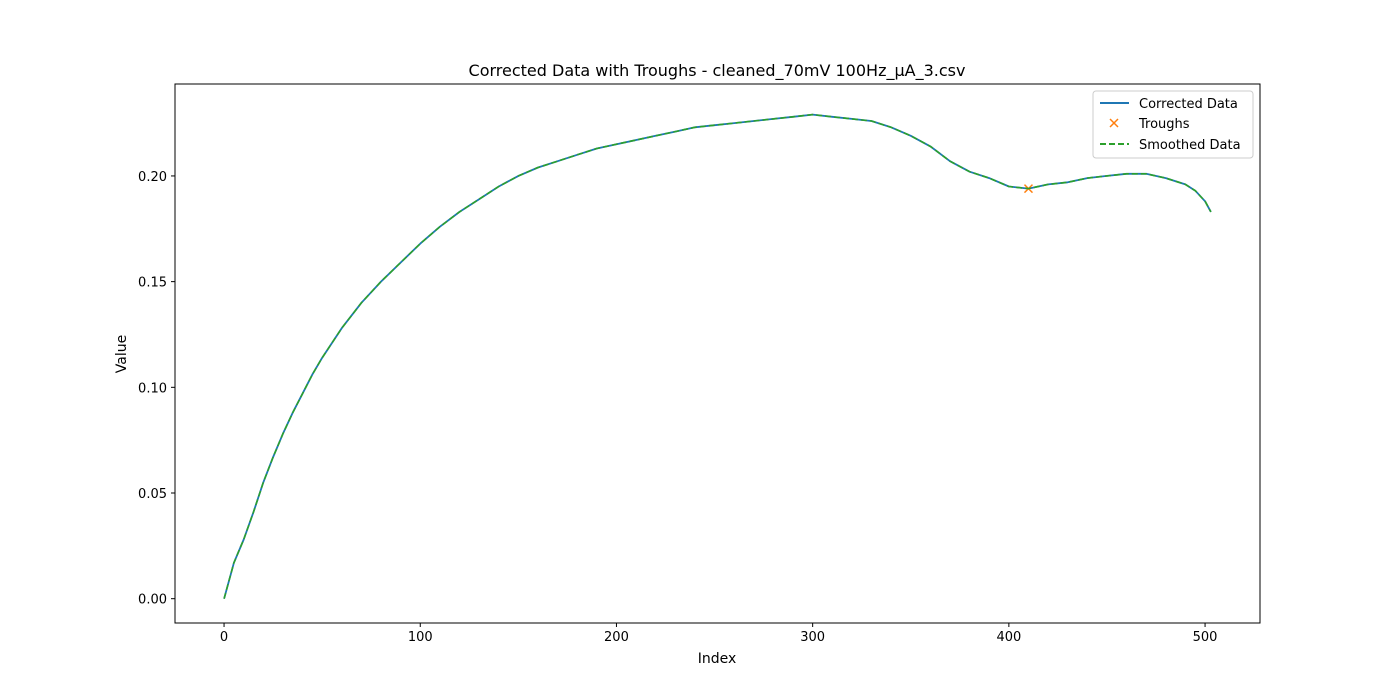 The height and width of the screenshot is (700, 1400). What do you see at coordinates (152, 600) in the screenshot?
I see `y-tick-label: 0.00` at bounding box center [152, 600].